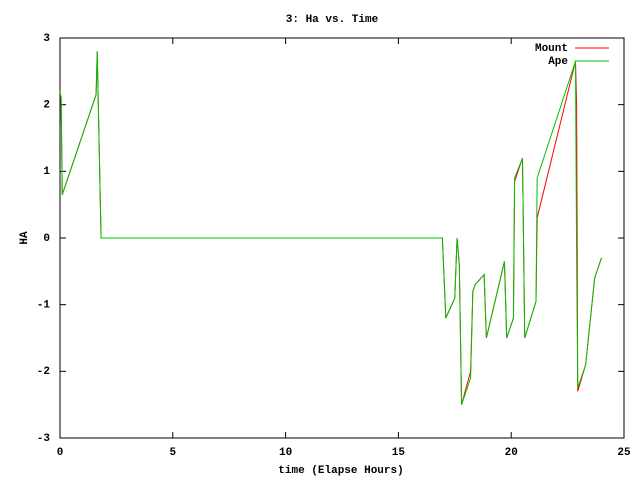  What do you see at coordinates (44, 439) in the screenshot?
I see `y-tick-label: -3` at bounding box center [44, 439].